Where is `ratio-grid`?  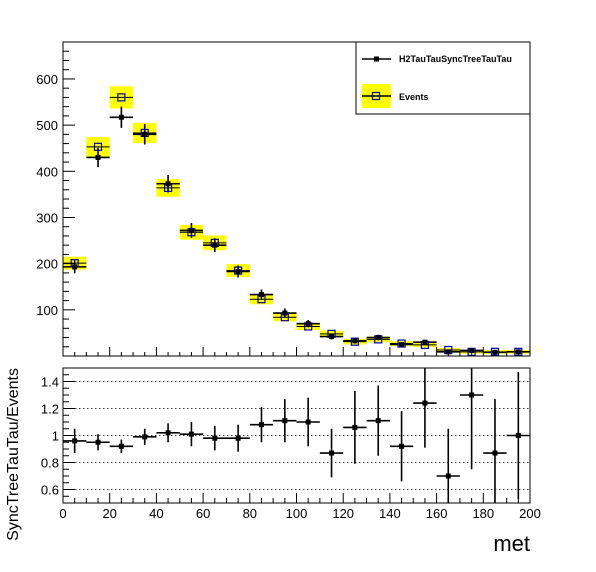 ratio-grid is located at coordinates (296, 435).